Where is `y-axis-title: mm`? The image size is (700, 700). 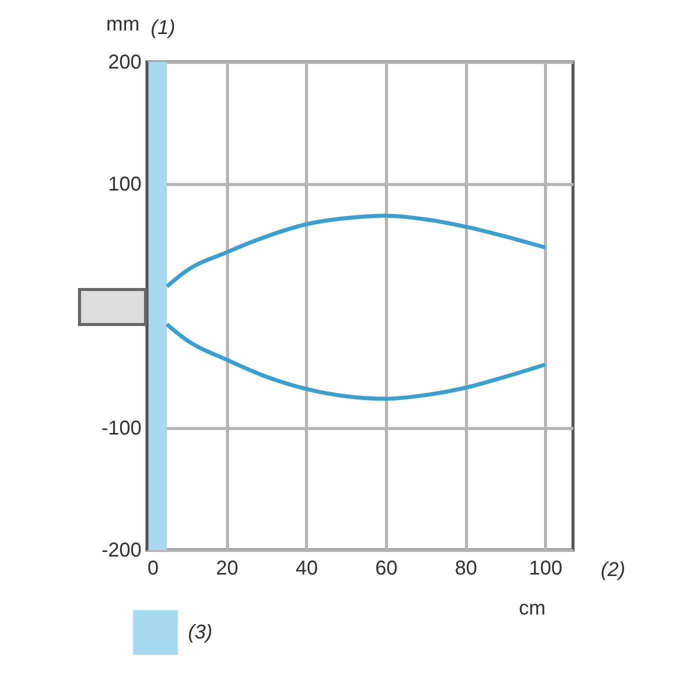
y-axis-title: mm is located at coordinates (123, 25).